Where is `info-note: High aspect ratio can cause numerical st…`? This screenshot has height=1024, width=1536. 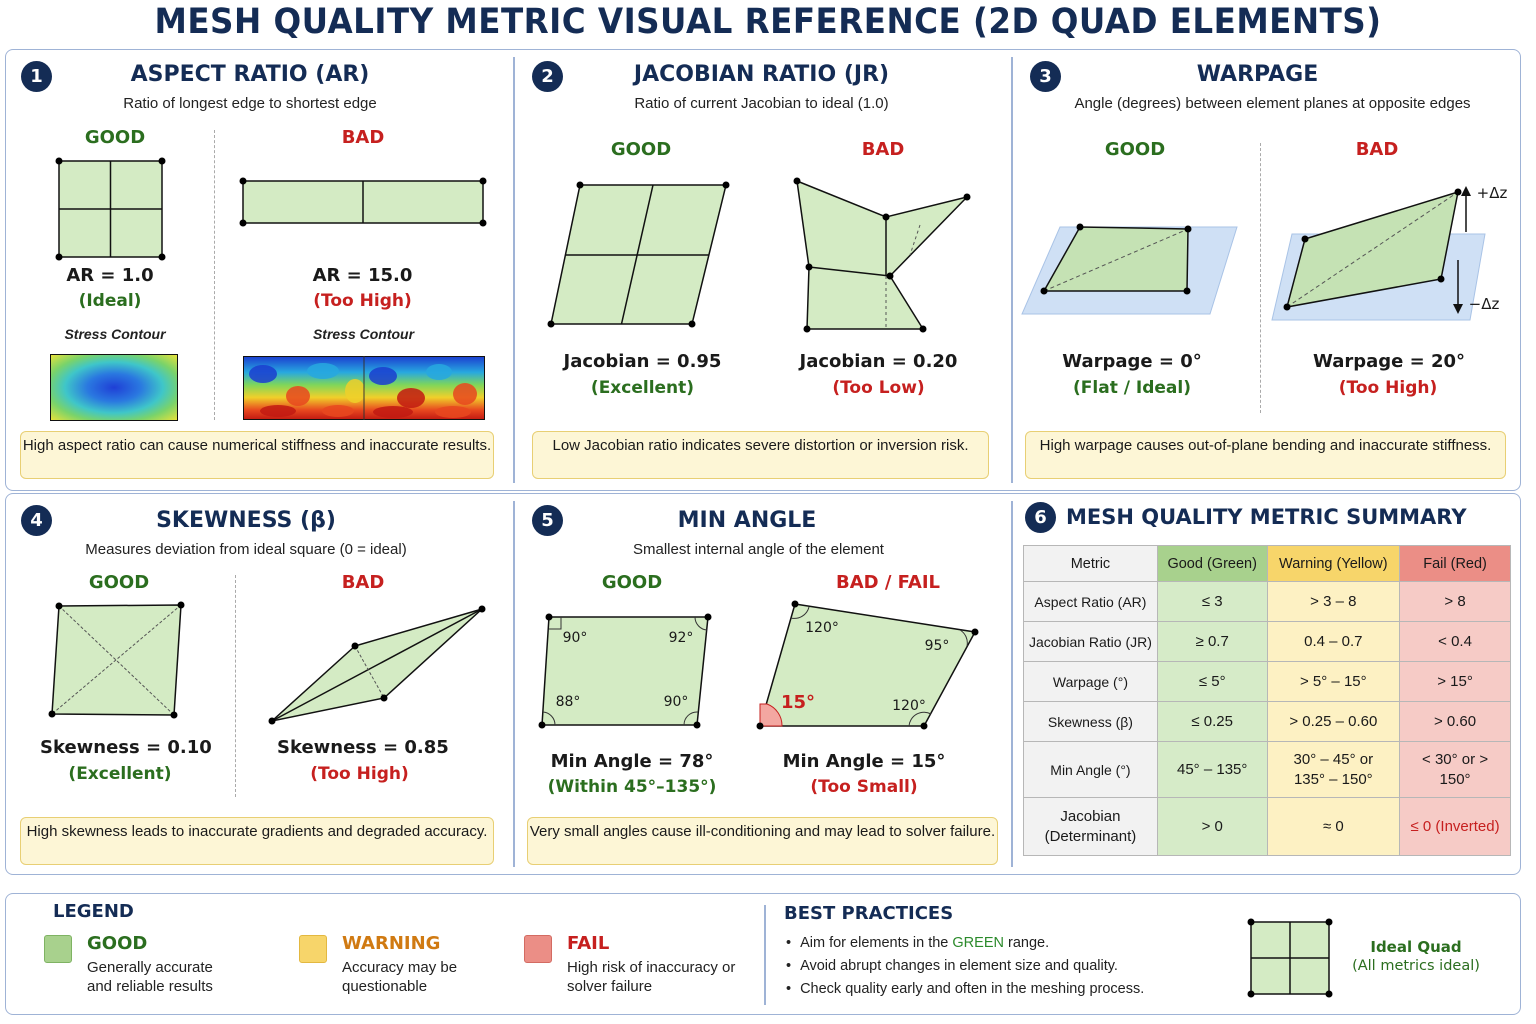
info-note: High aspect ratio can cause numerical st… is located at coordinates (257, 455).